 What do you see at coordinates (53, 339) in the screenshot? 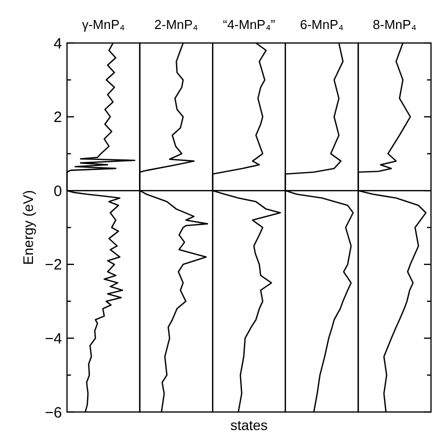
I see `y-tick-label: −4` at bounding box center [53, 339].